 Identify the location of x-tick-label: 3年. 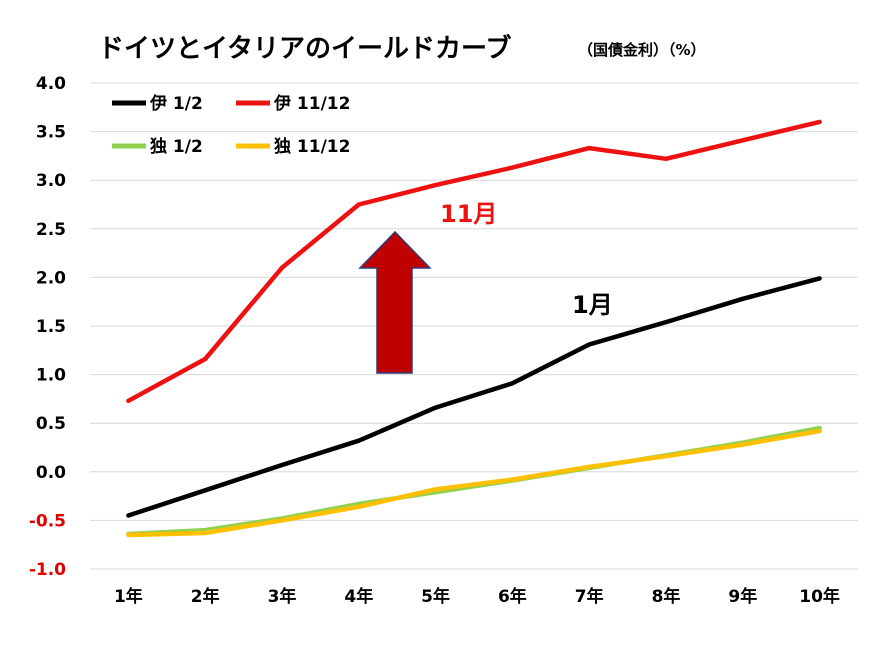
(282, 596).